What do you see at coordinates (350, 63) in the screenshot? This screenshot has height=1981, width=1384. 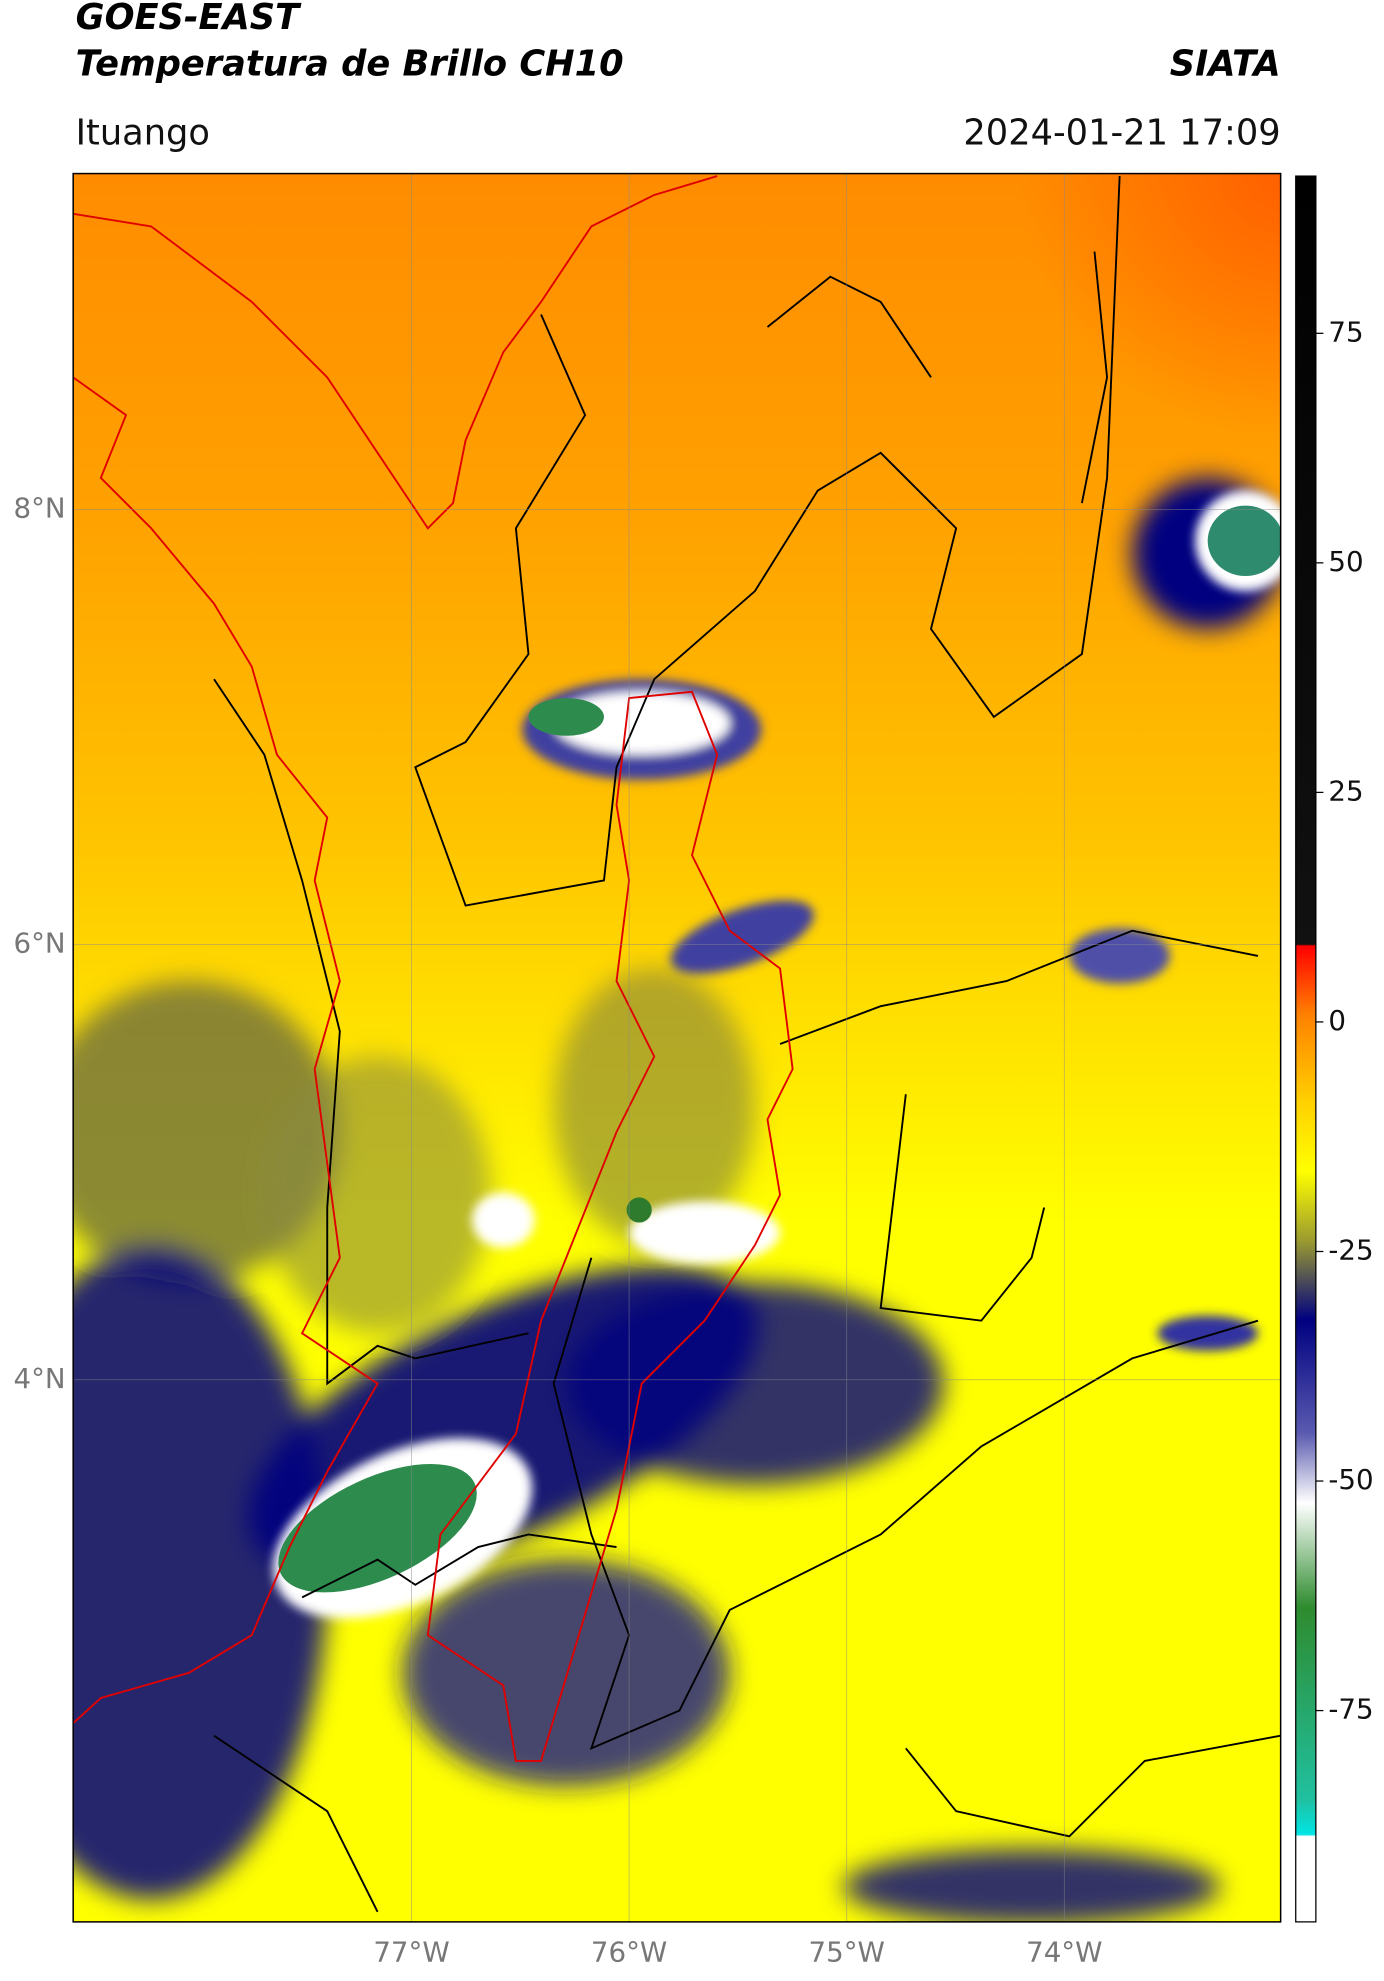 I see `subtitle: Temperatura de Brillo CH10` at bounding box center [350, 63].